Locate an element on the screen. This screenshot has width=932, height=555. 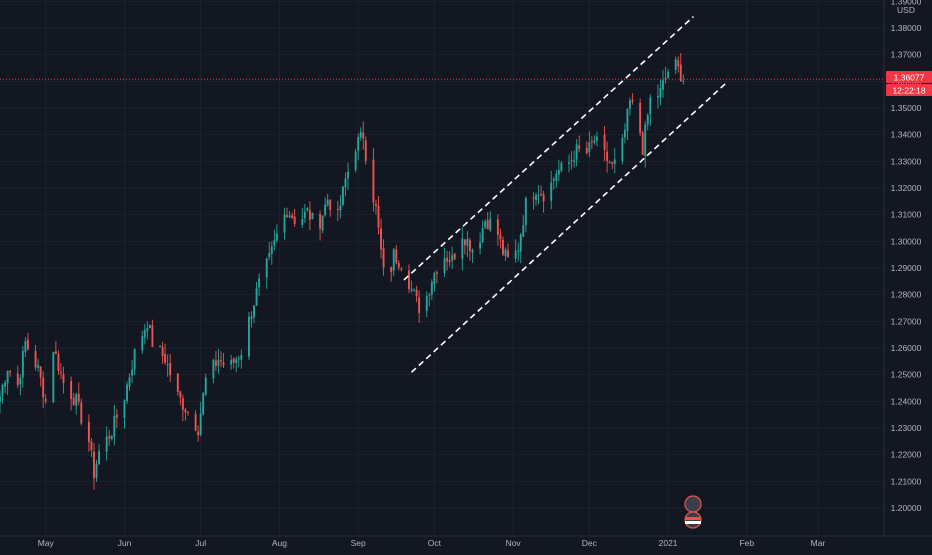
time-tick-label: Oct is located at coordinates (435, 543).